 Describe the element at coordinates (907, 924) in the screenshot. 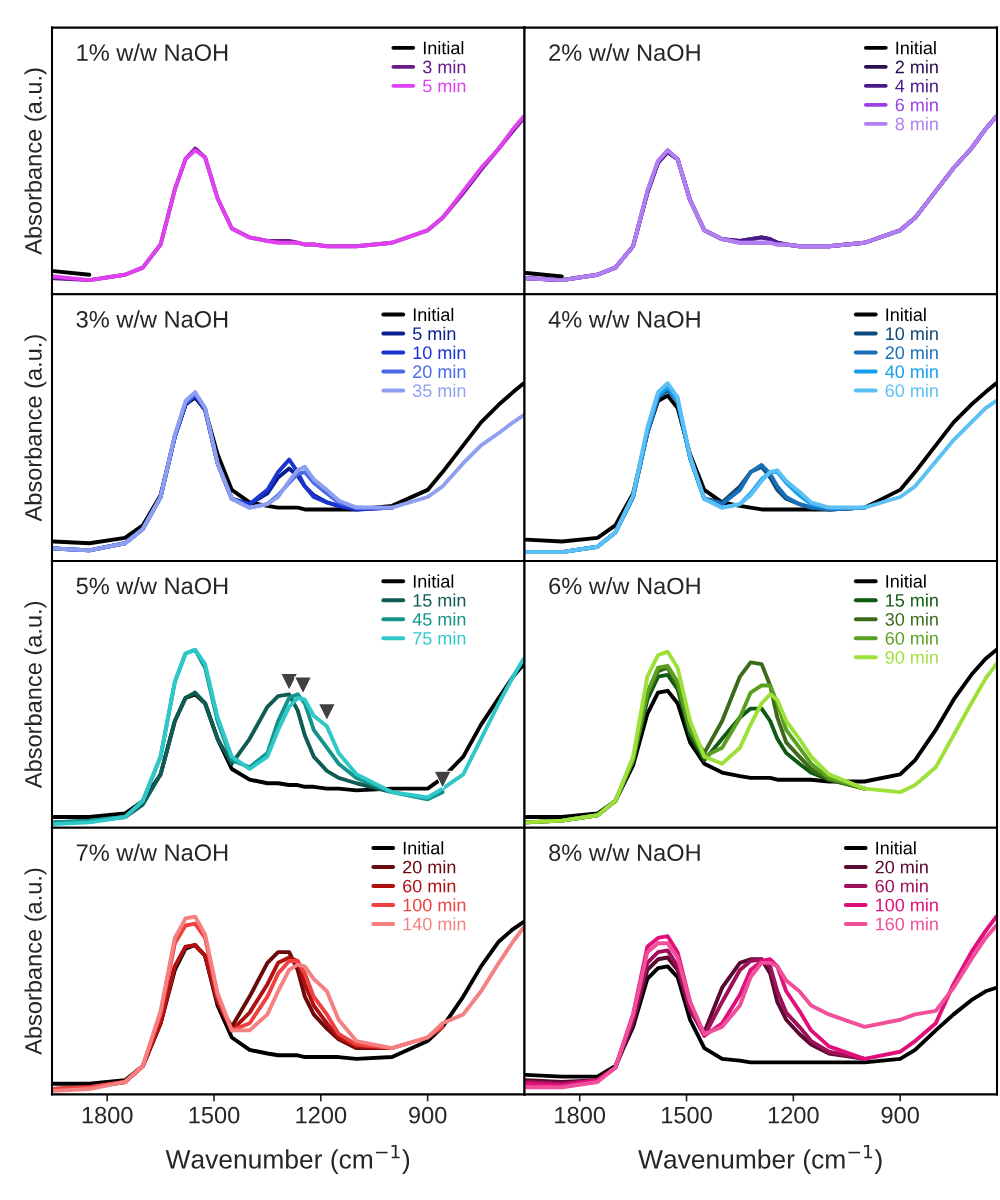

I see `legend-label: 160 min` at that location.